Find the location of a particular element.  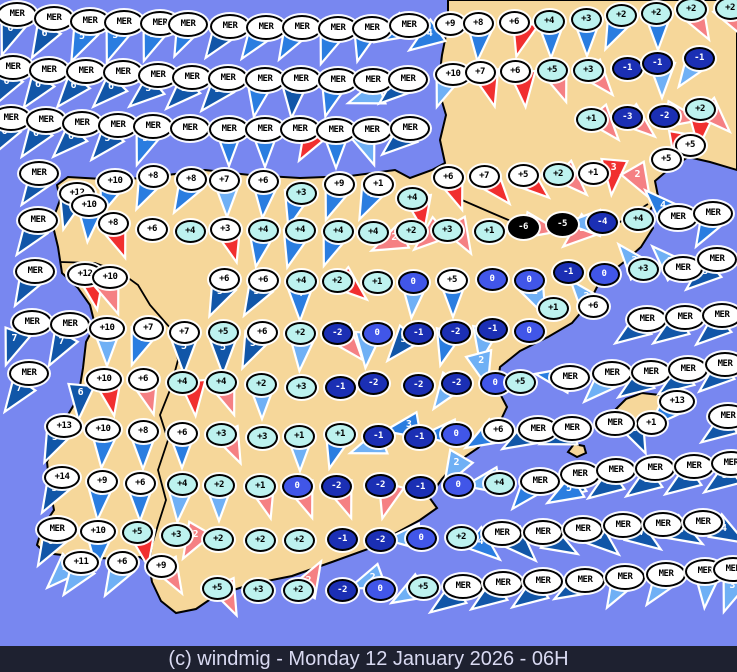

wind-speed-label: 3 is located at coordinates (732, 586).